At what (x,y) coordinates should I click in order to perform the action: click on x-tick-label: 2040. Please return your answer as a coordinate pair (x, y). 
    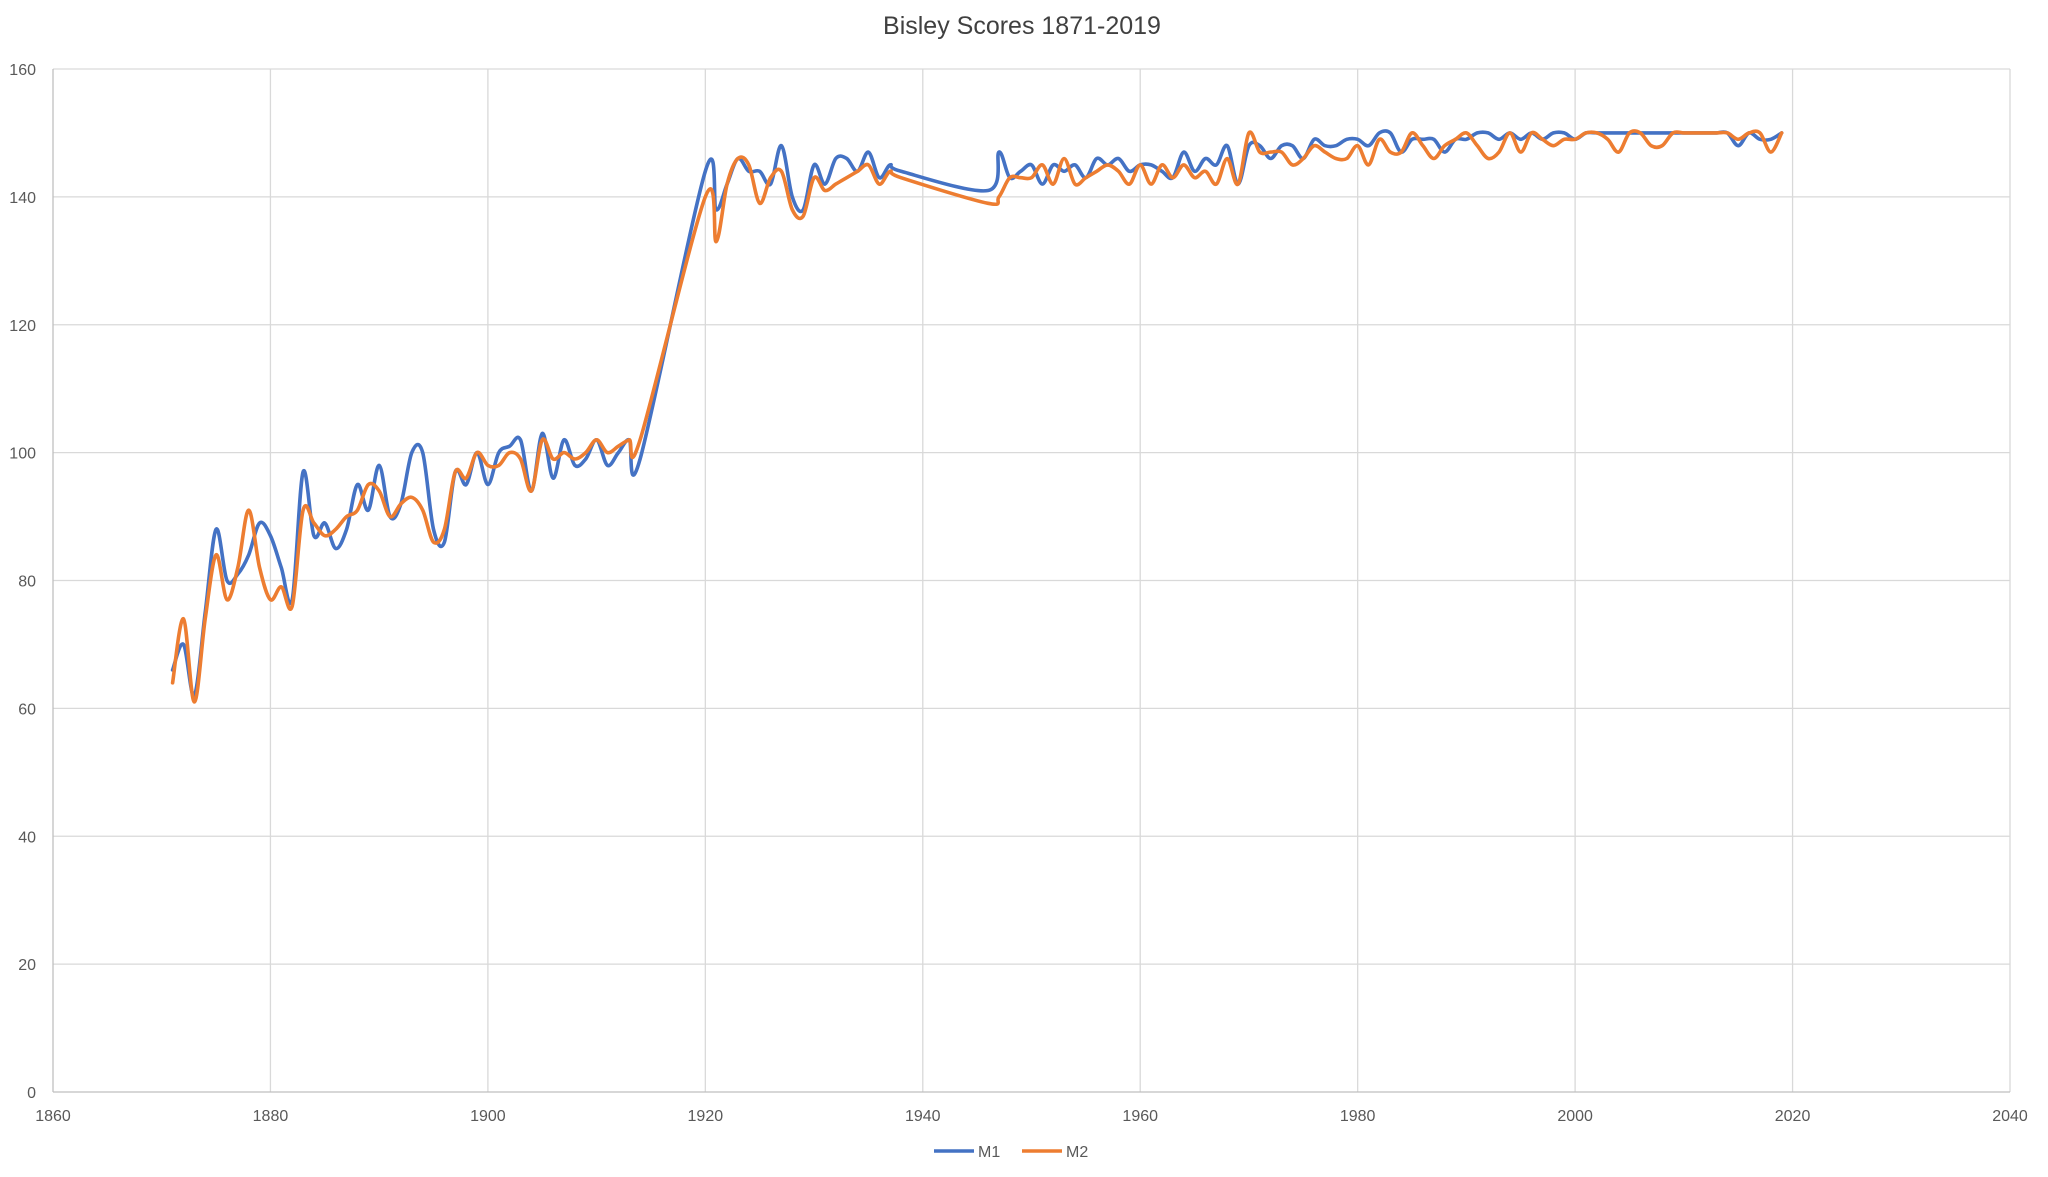
    Looking at the image, I should click on (2010, 1116).